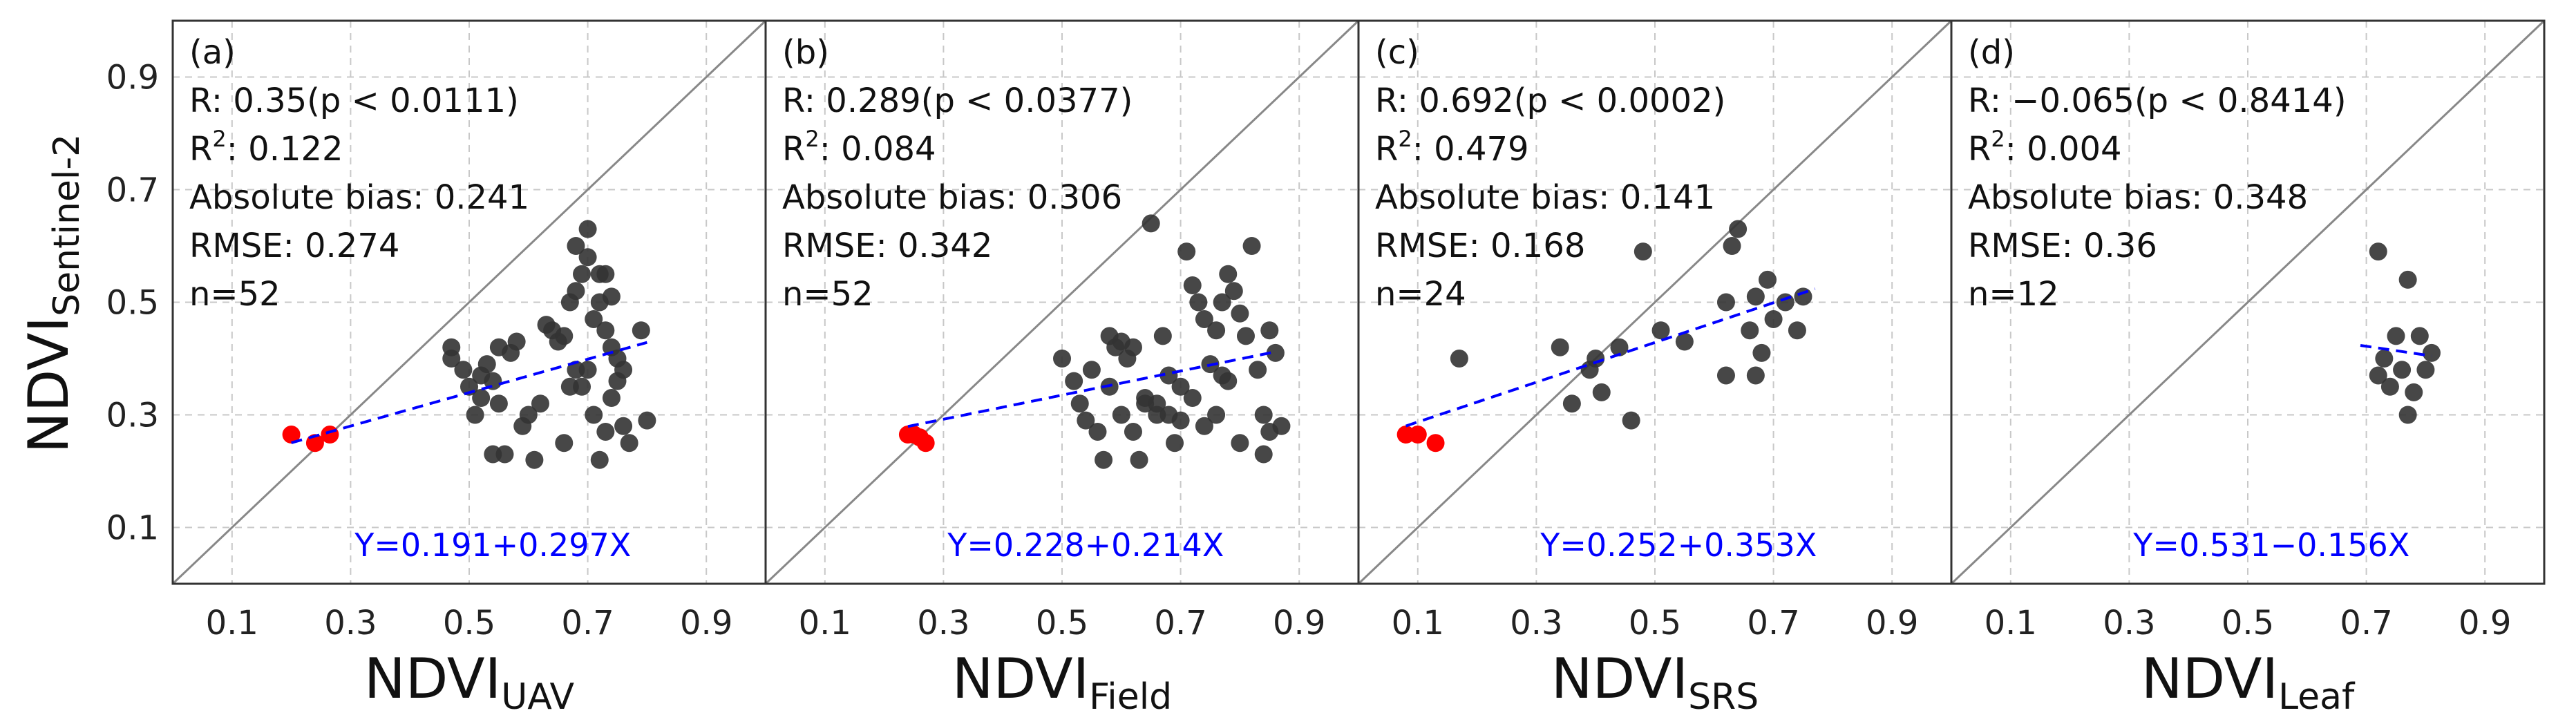 The width and height of the screenshot is (2576, 724). I want to click on regression-equation: Y=0.252+0.353X, so click(1678, 545).